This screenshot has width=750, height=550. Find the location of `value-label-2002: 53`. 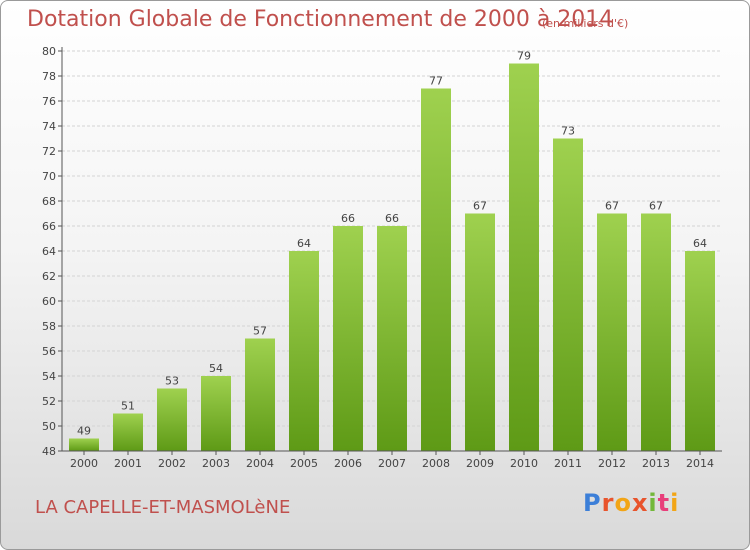

value-label-2002: 53 is located at coordinates (172, 381).